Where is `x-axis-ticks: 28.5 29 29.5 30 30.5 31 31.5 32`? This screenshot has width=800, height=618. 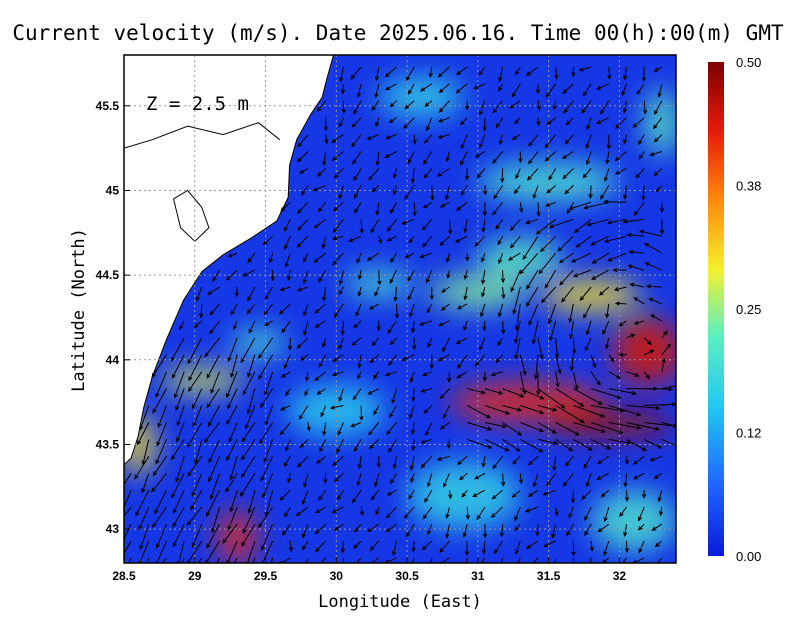 x-axis-ticks: 28.5 29 29.5 30 30.5 31 31.5 32 is located at coordinates (369, 570).